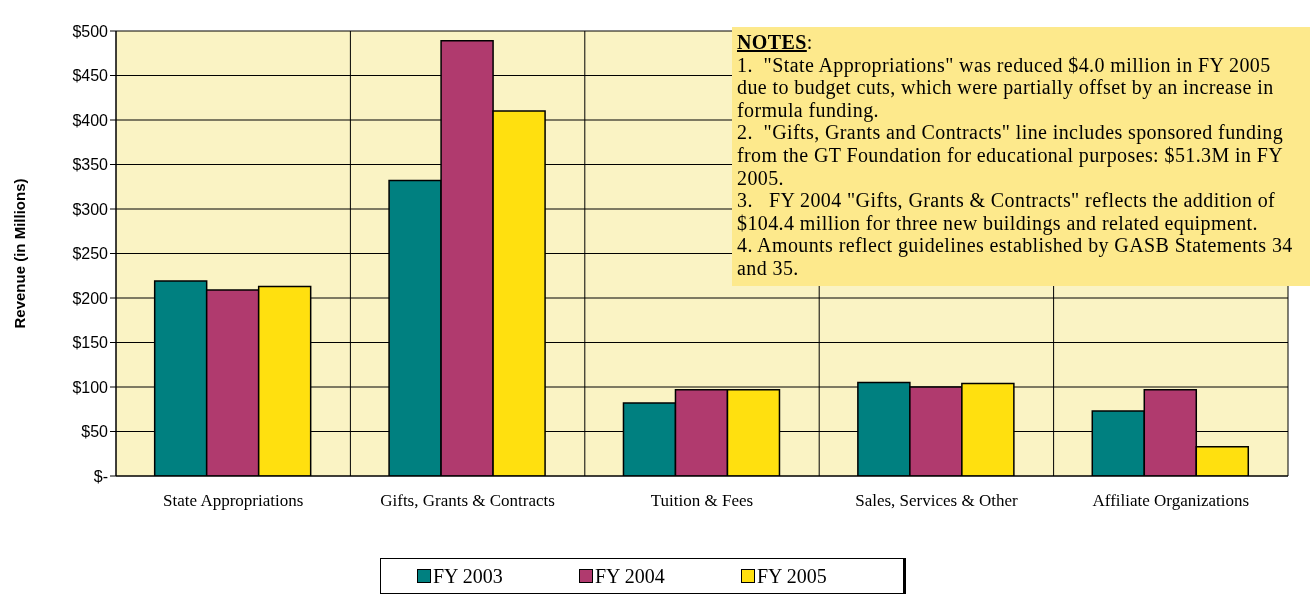 The image size is (1310, 594). Describe the element at coordinates (90, 343) in the screenshot. I see `y-tick-label: $150` at that location.